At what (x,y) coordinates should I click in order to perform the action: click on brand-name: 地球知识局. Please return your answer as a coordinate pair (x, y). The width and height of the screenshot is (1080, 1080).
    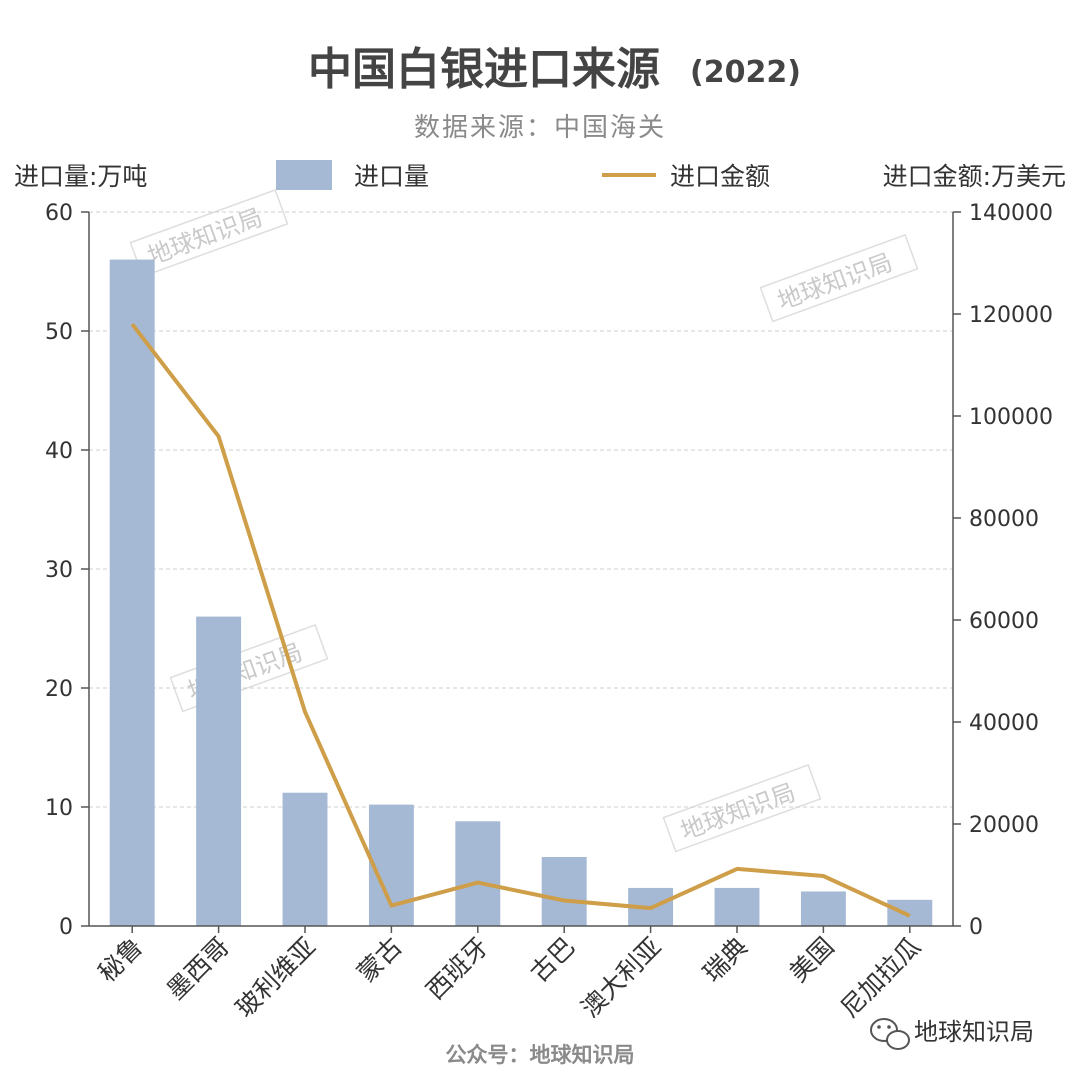
    Looking at the image, I should click on (974, 1032).